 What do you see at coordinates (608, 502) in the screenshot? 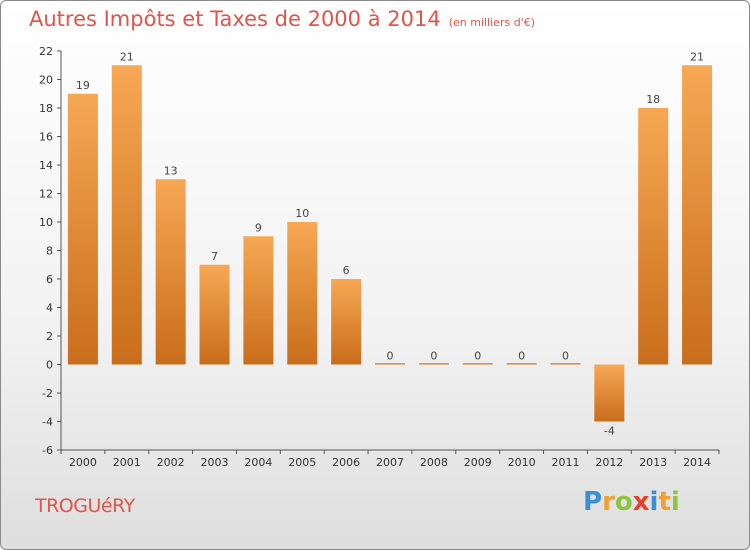
I see `logo-letter: r` at bounding box center [608, 502].